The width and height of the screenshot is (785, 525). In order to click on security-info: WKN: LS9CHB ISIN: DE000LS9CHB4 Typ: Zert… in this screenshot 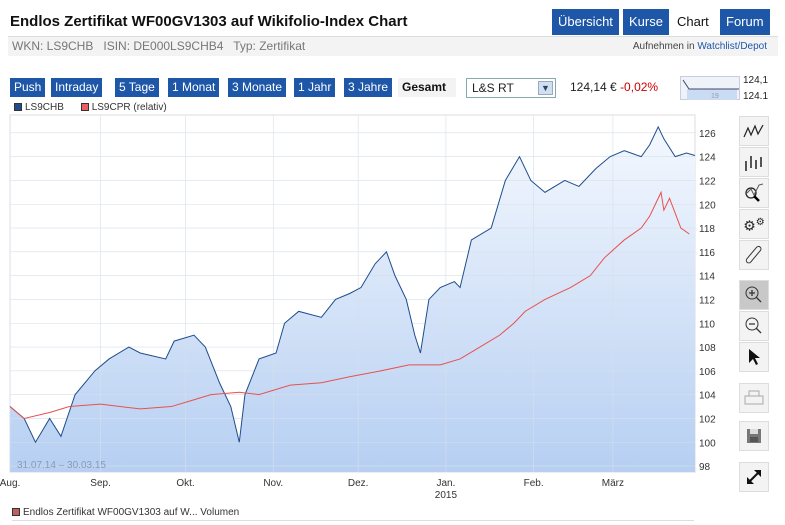, I will do `click(159, 46)`.